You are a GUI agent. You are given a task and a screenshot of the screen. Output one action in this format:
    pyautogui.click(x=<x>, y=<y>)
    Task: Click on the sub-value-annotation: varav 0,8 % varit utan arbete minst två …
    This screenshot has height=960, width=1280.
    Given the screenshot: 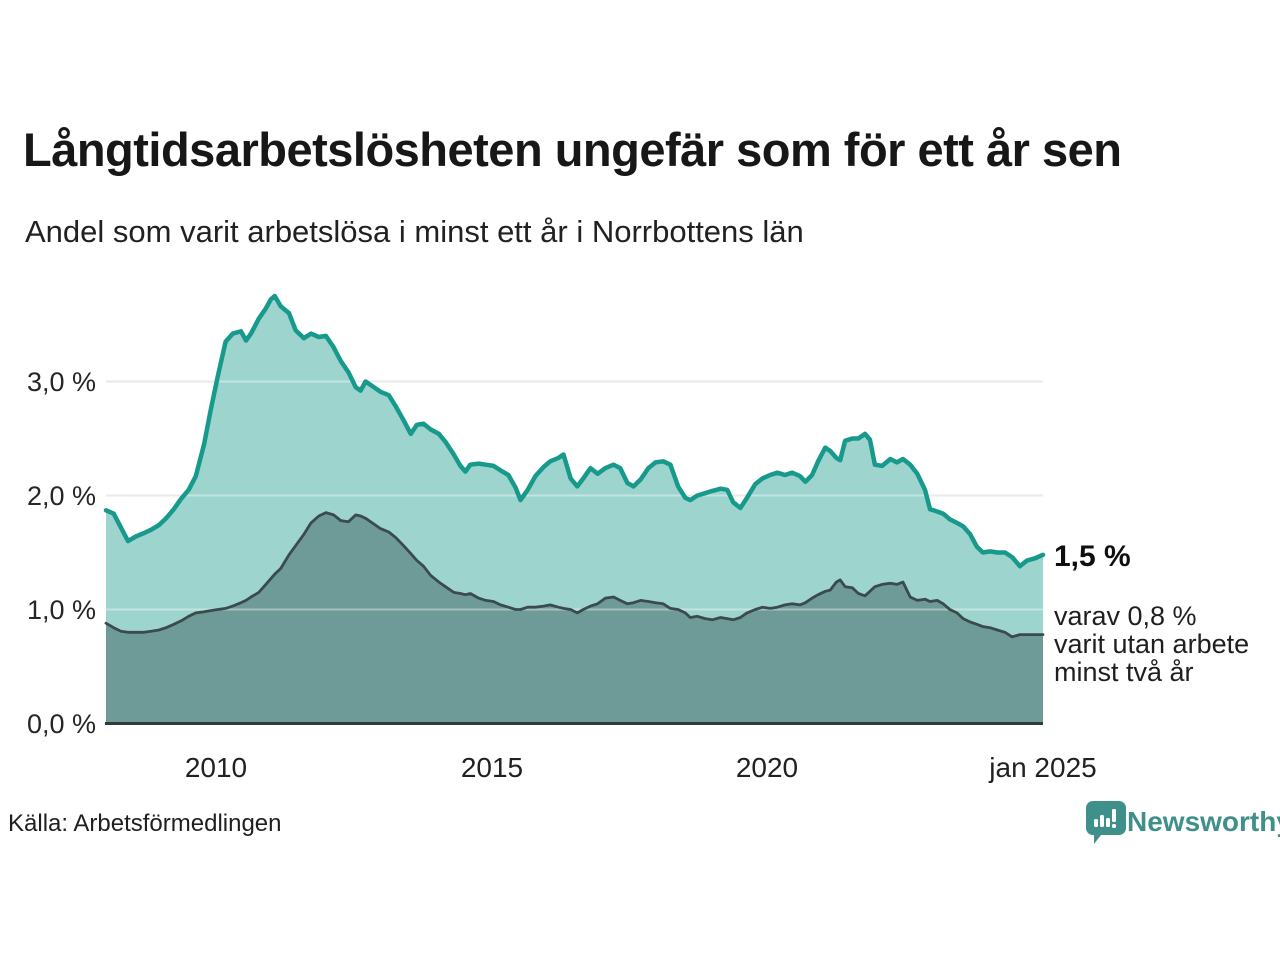 What is the action you would take?
    pyautogui.click(x=1151, y=644)
    